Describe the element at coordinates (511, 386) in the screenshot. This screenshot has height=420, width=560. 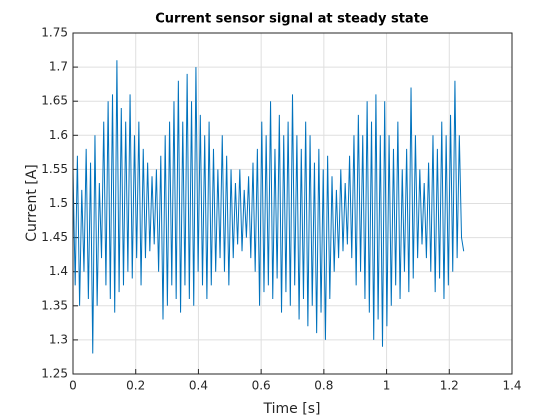
I see `x-tick-label: 1.4` at that location.